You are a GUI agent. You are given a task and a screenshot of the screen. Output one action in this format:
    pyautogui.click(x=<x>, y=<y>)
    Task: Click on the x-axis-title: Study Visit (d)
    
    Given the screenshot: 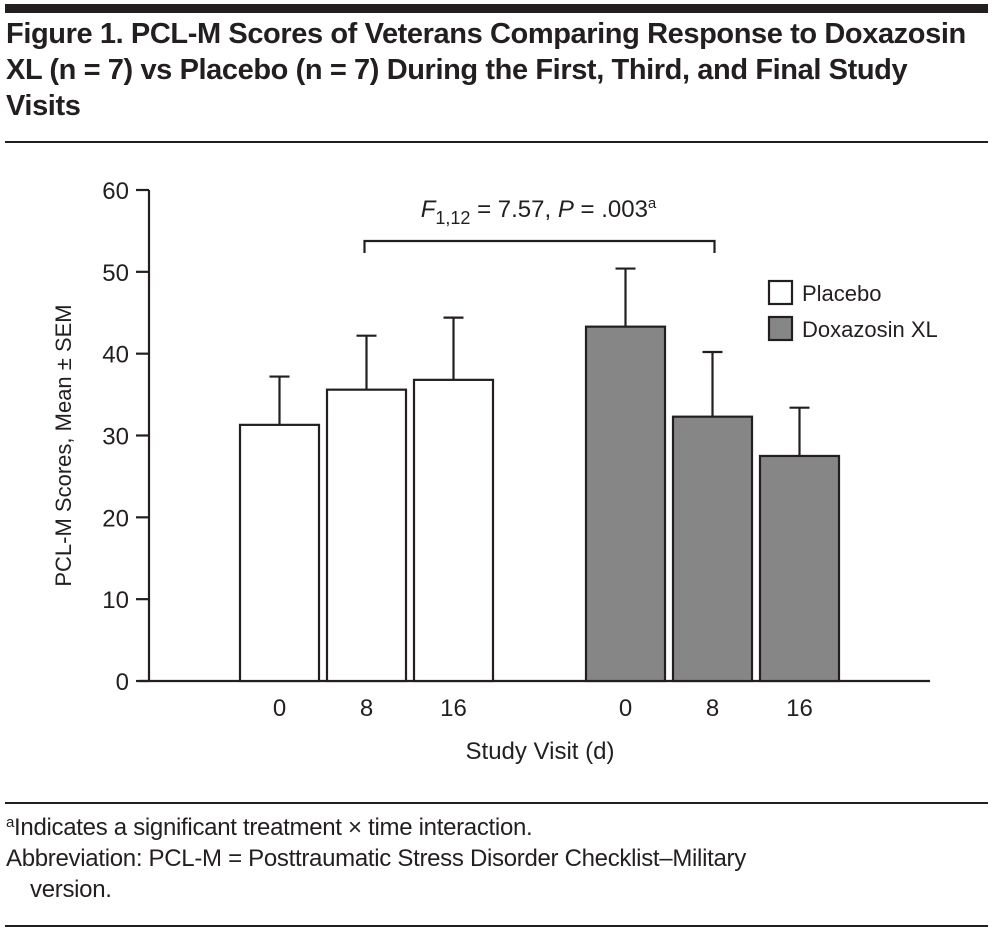 What is the action you would take?
    pyautogui.click(x=540, y=751)
    